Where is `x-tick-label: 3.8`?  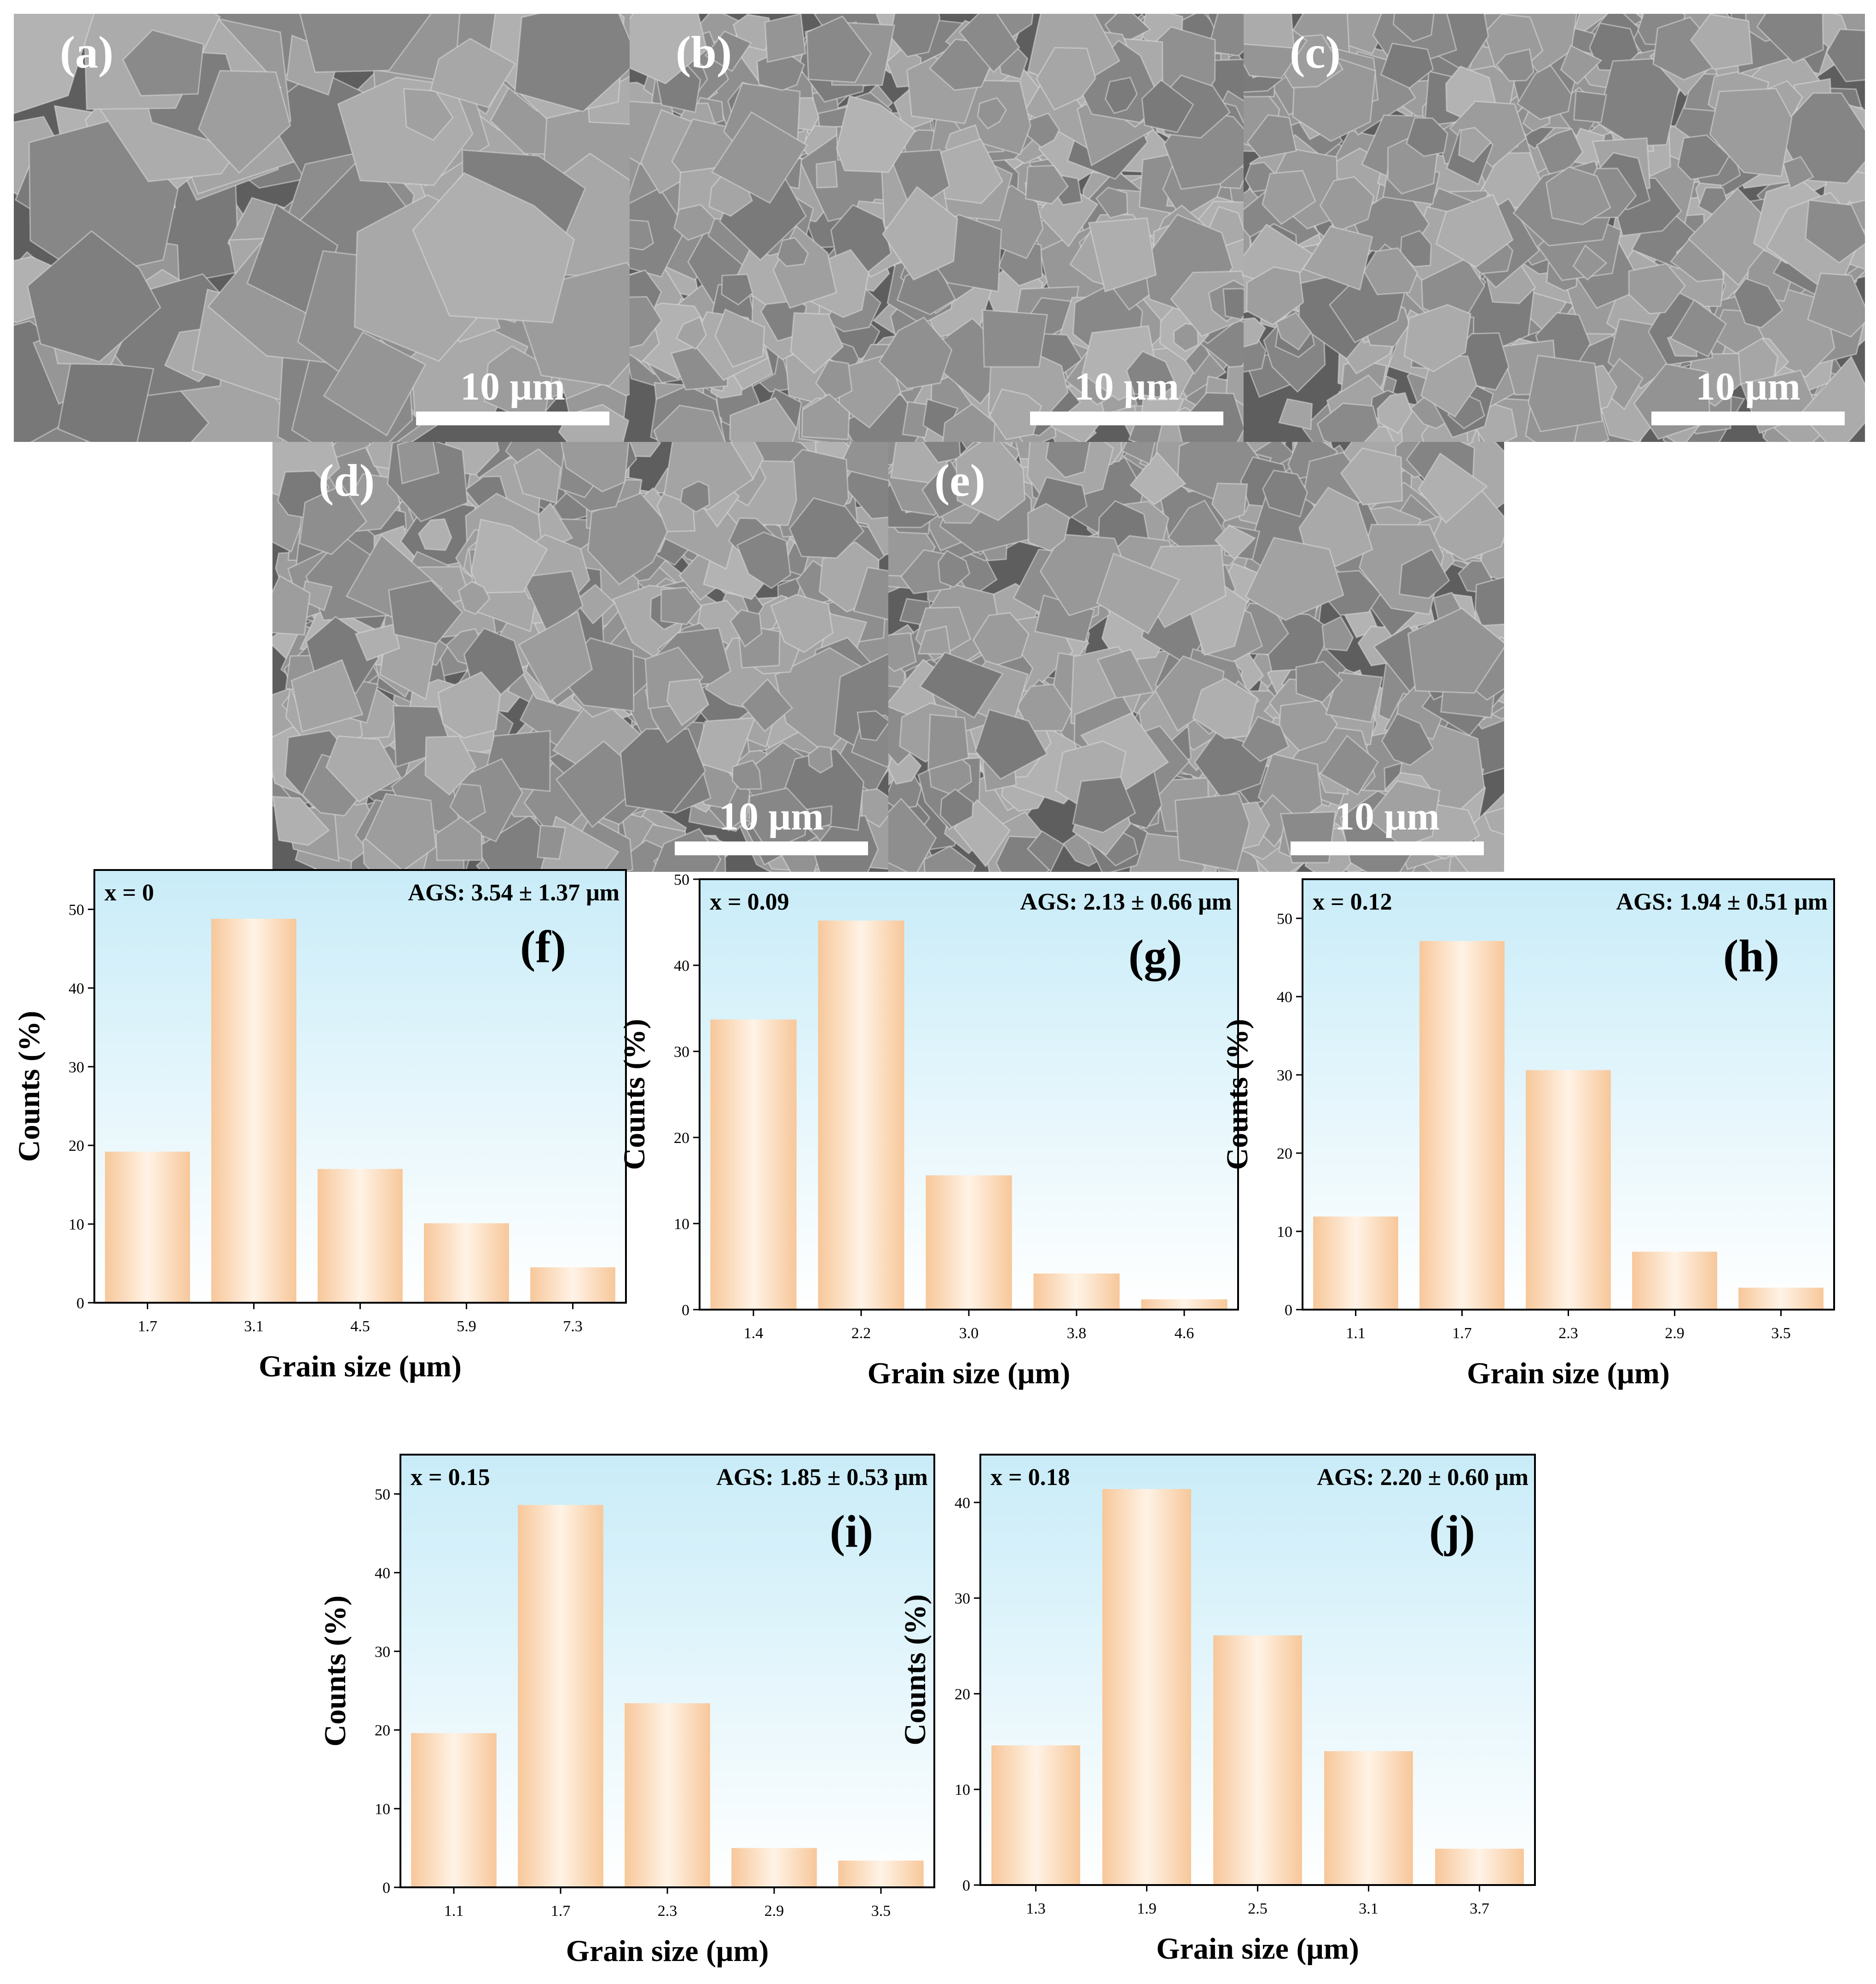
x-tick-label: 3.8 is located at coordinates (1077, 1333).